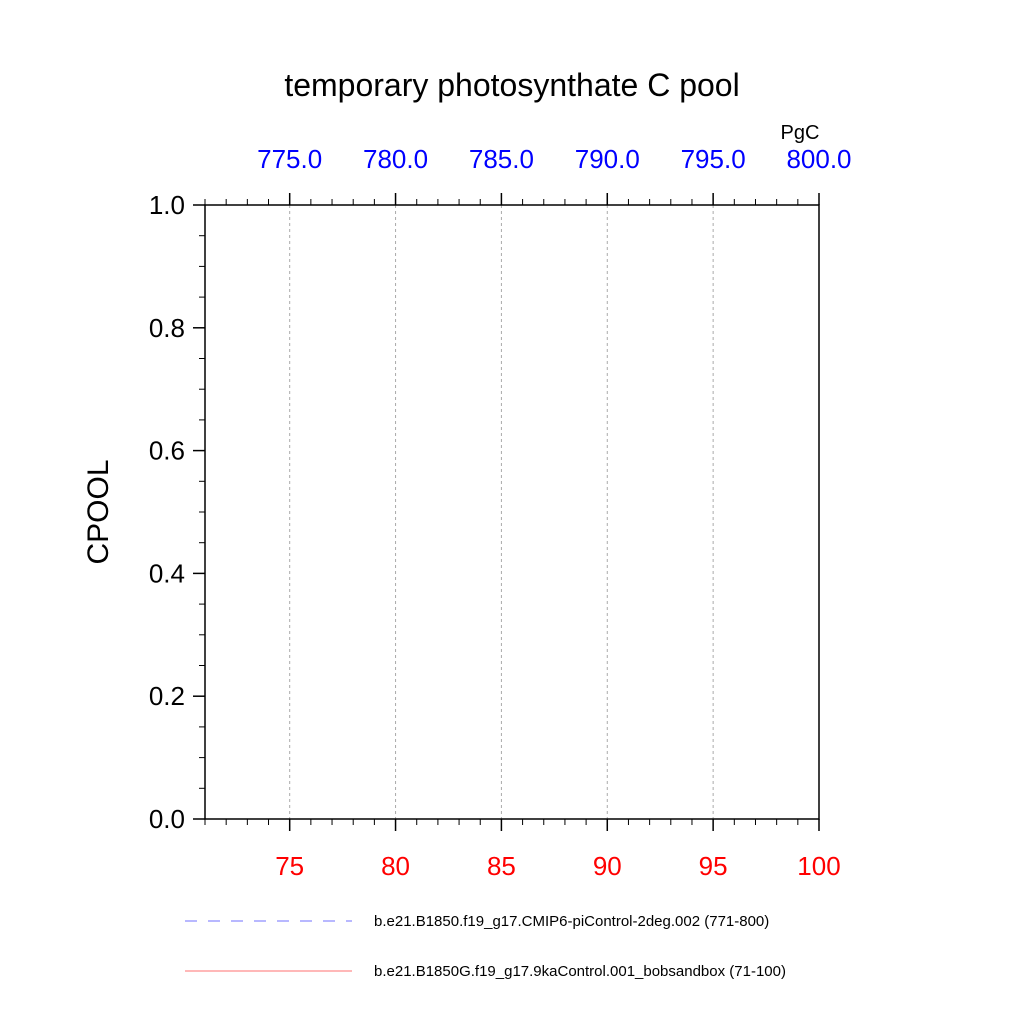 The height and width of the screenshot is (1024, 1024). What do you see at coordinates (98, 511) in the screenshot?
I see `y-axis-label: CPOOL` at bounding box center [98, 511].